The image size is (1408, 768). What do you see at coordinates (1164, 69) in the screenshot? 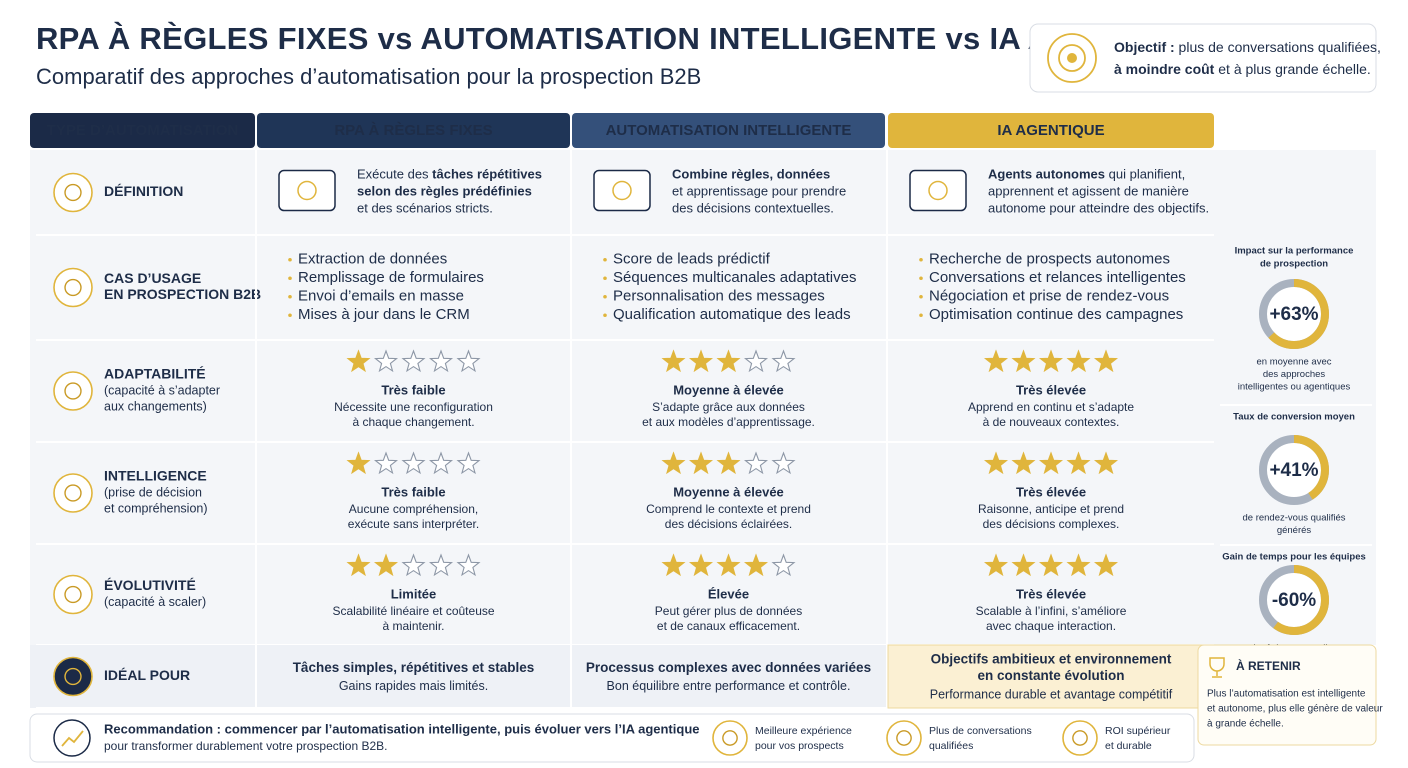
I see `text-segment: à moindre coût` at bounding box center [1164, 69].